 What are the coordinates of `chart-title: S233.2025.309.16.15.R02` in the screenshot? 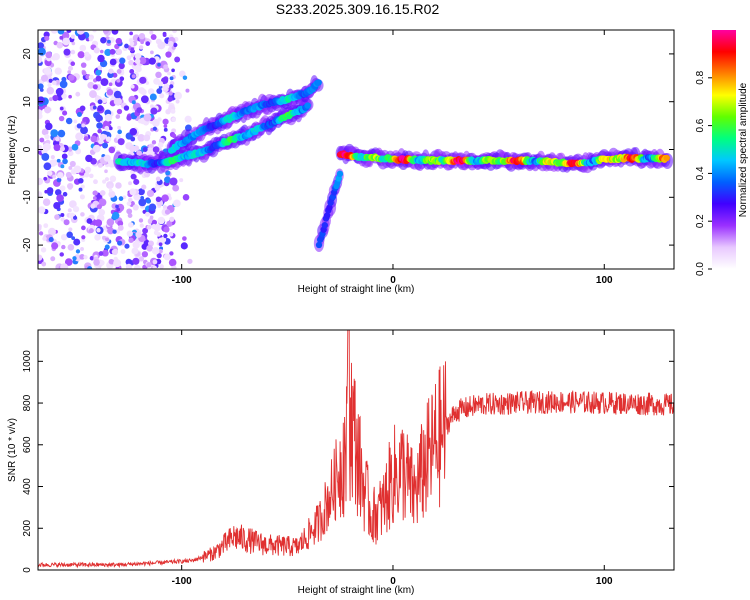 It's located at (357, 9).